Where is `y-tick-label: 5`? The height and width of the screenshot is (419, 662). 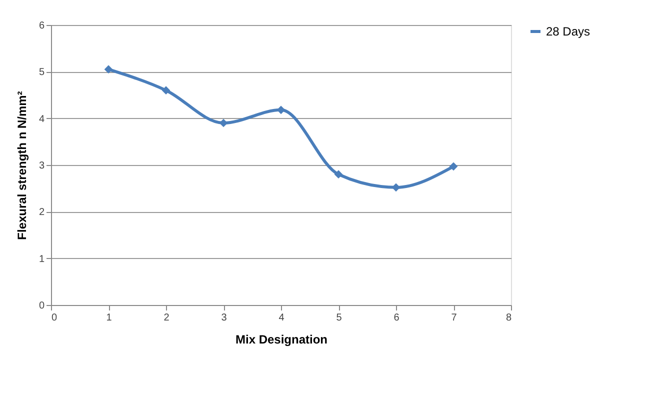 y-tick-label: 5 is located at coordinates (41, 72).